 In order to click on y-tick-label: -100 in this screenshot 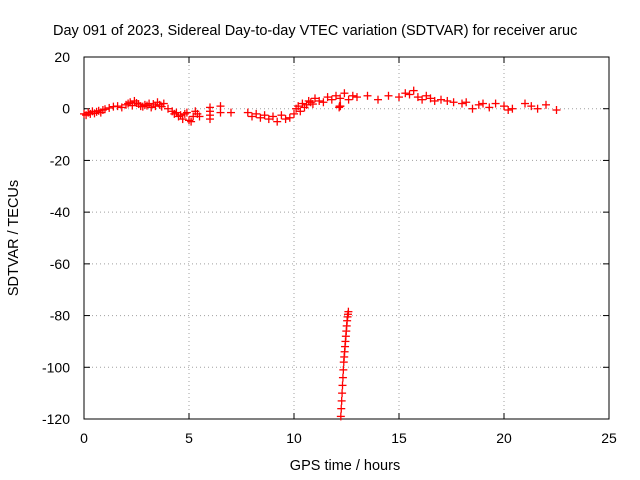, I will do `click(56, 367)`.